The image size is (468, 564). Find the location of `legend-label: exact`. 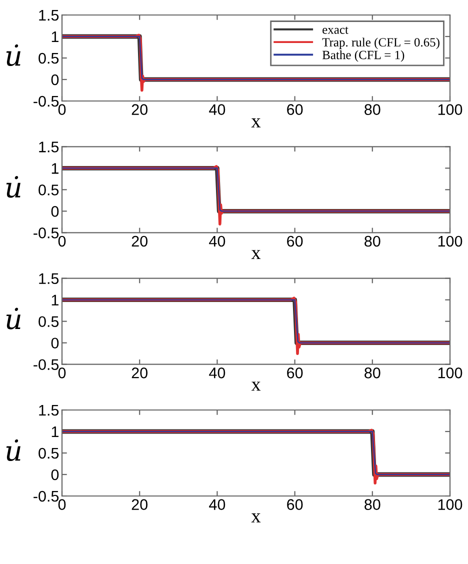

legend-label: exact is located at coordinates (335, 30).